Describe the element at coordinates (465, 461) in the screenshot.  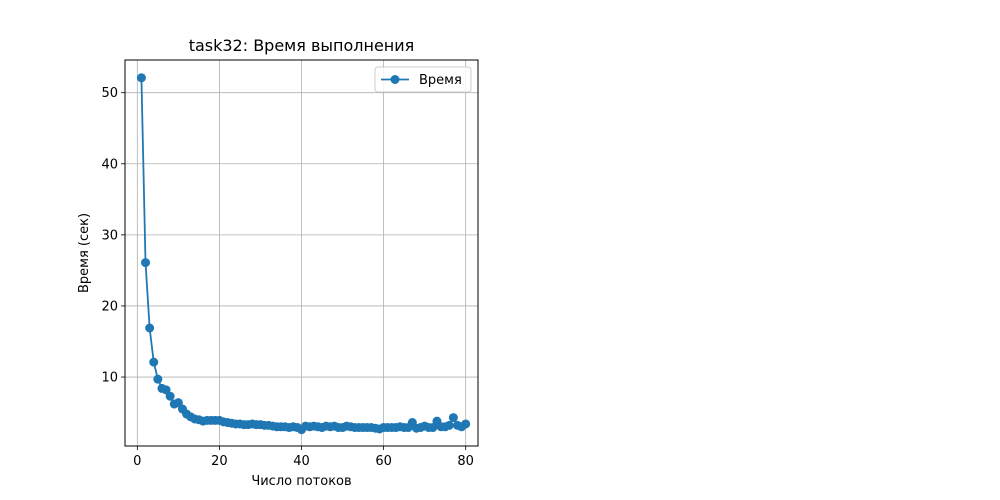
I see `x-tick-label: 80` at that location.